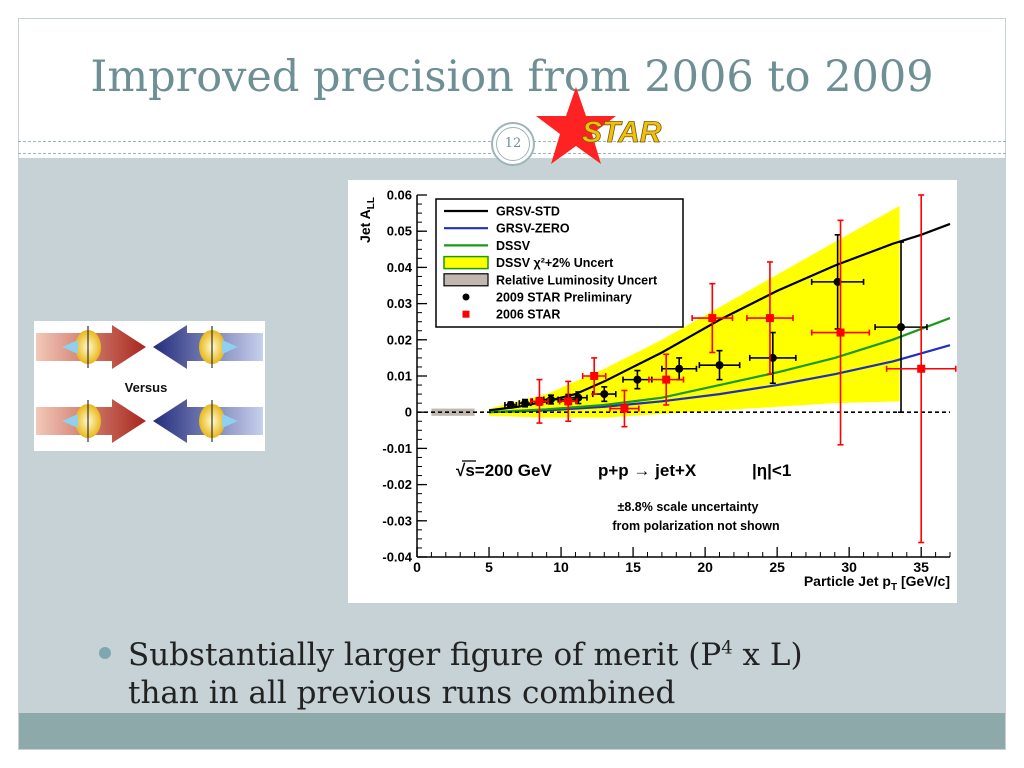 The width and height of the screenshot is (1024, 768). Describe the element at coordinates (533, 229) in the screenshot. I see `legend-label: GRSV-ZERO` at that location.